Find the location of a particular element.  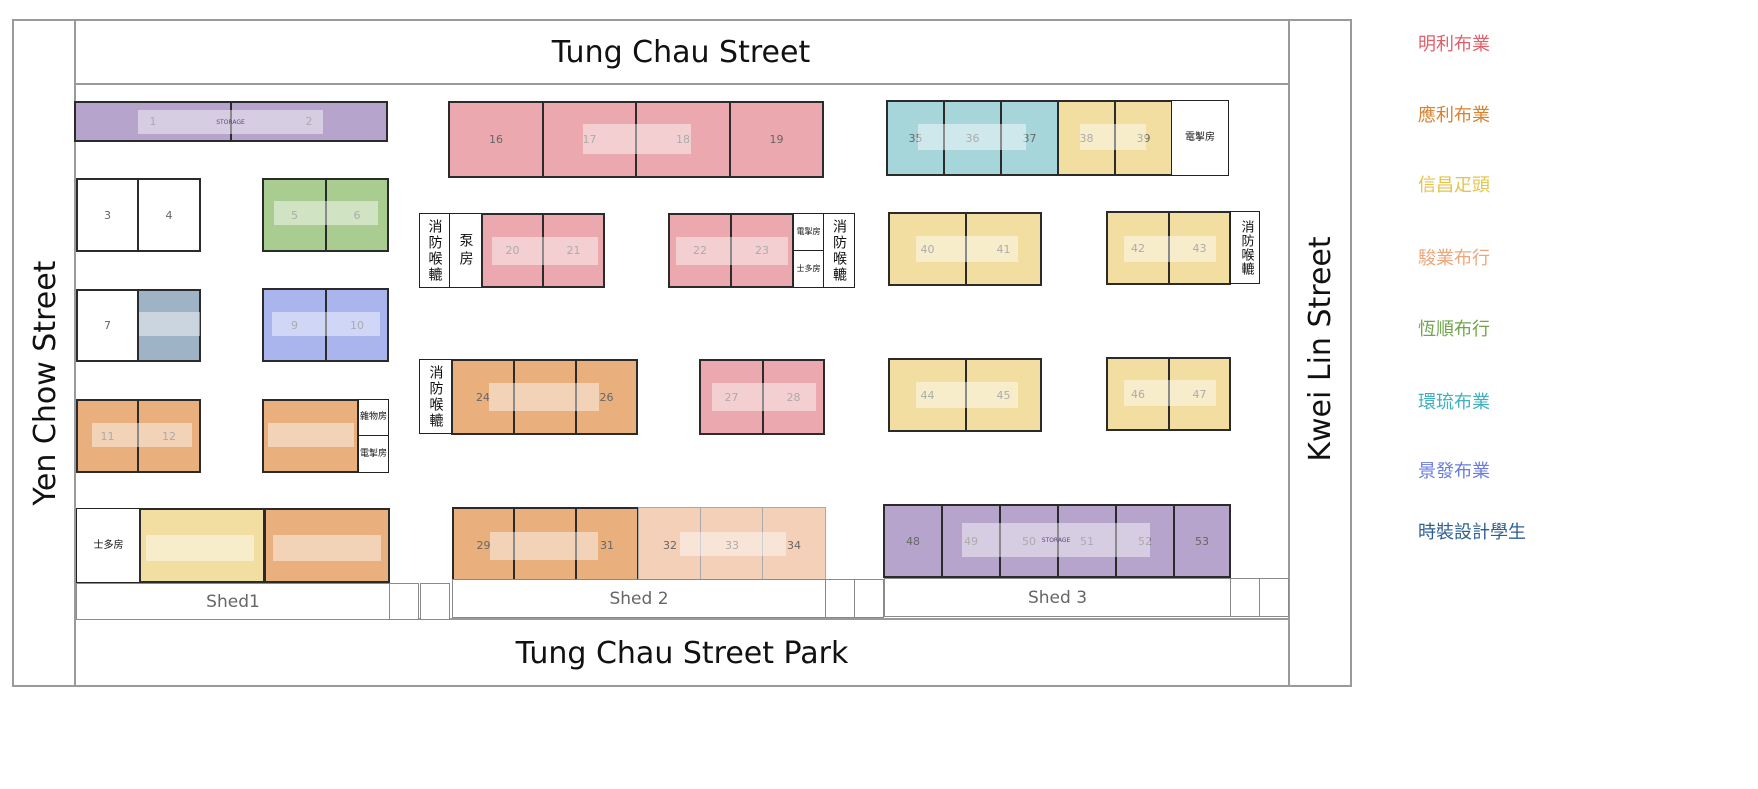

stall-1: 1 is located at coordinates (153, 121).